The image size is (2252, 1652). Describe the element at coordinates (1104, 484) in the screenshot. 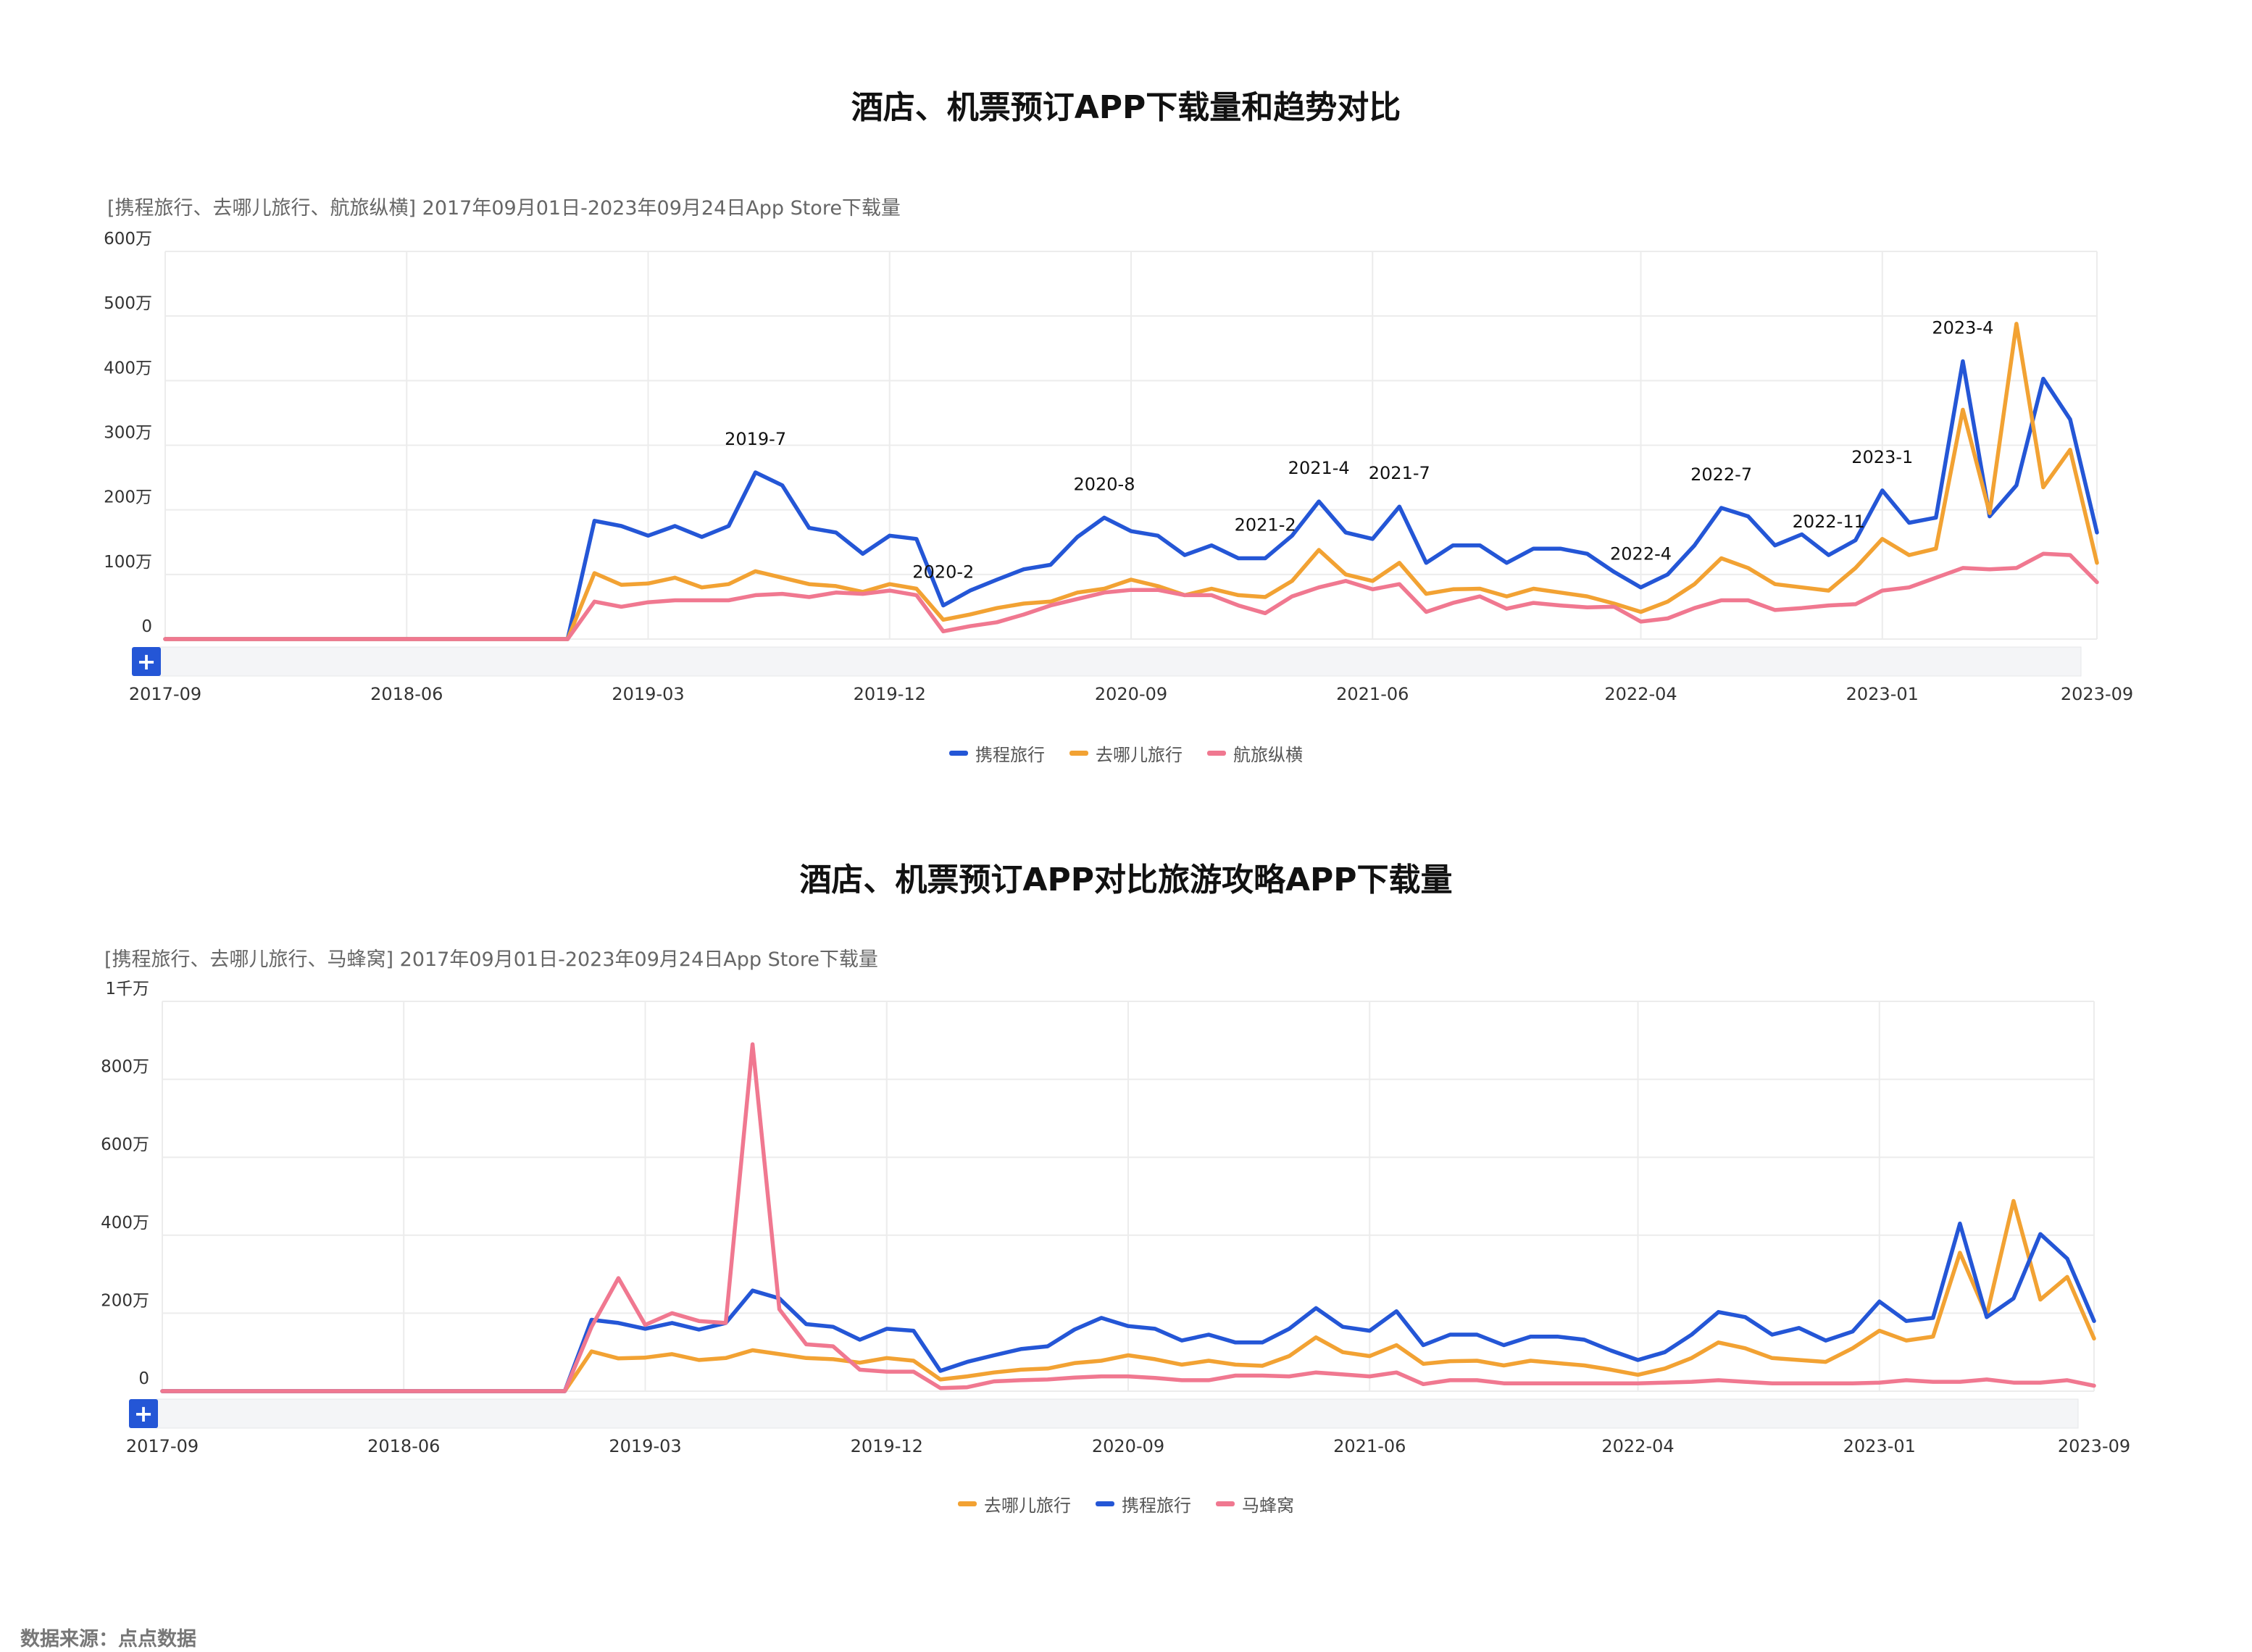

I see `annotation-label: 2020-8` at that location.